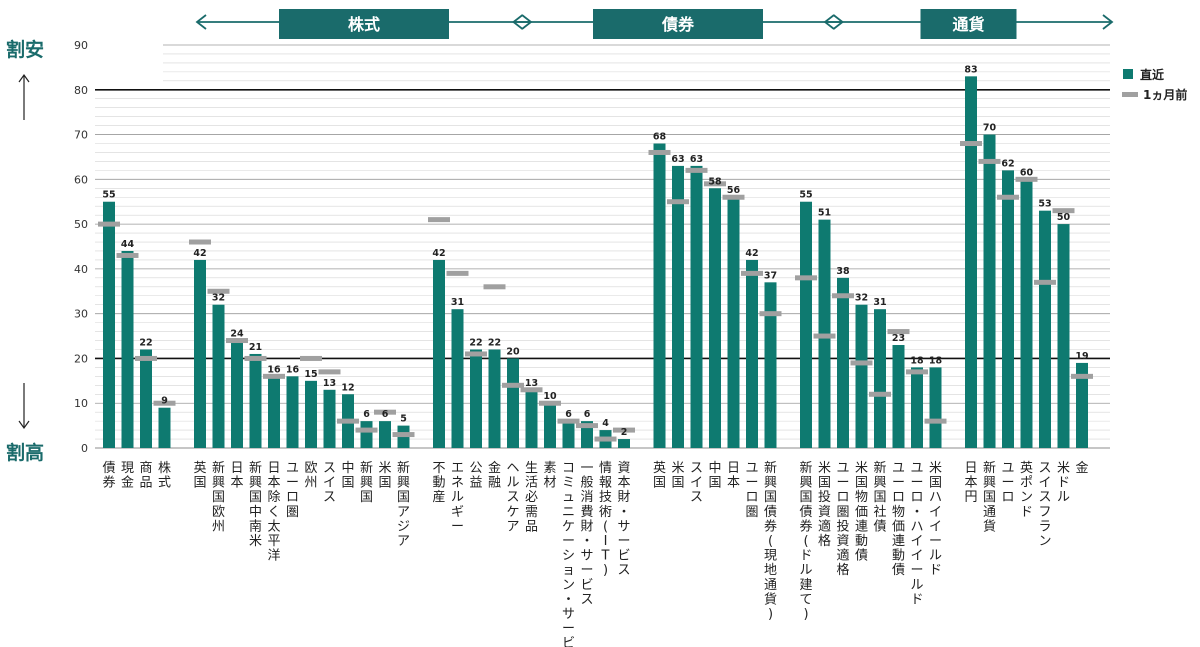 The height and width of the screenshot is (647, 1200). I want to click on data-label: 62, so click(1007, 163).